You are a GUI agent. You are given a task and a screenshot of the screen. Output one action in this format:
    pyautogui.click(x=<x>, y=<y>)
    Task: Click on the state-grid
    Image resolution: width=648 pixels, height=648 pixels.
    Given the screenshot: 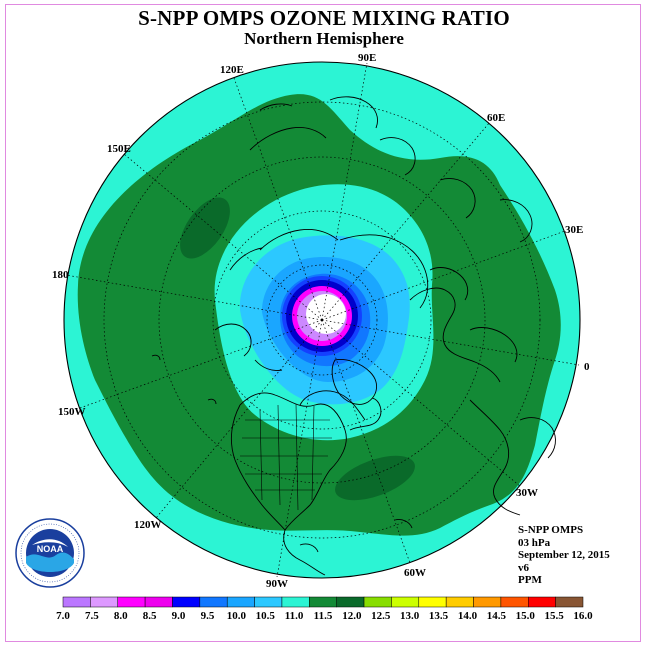 What is the action you would take?
    pyautogui.click(x=286, y=457)
    